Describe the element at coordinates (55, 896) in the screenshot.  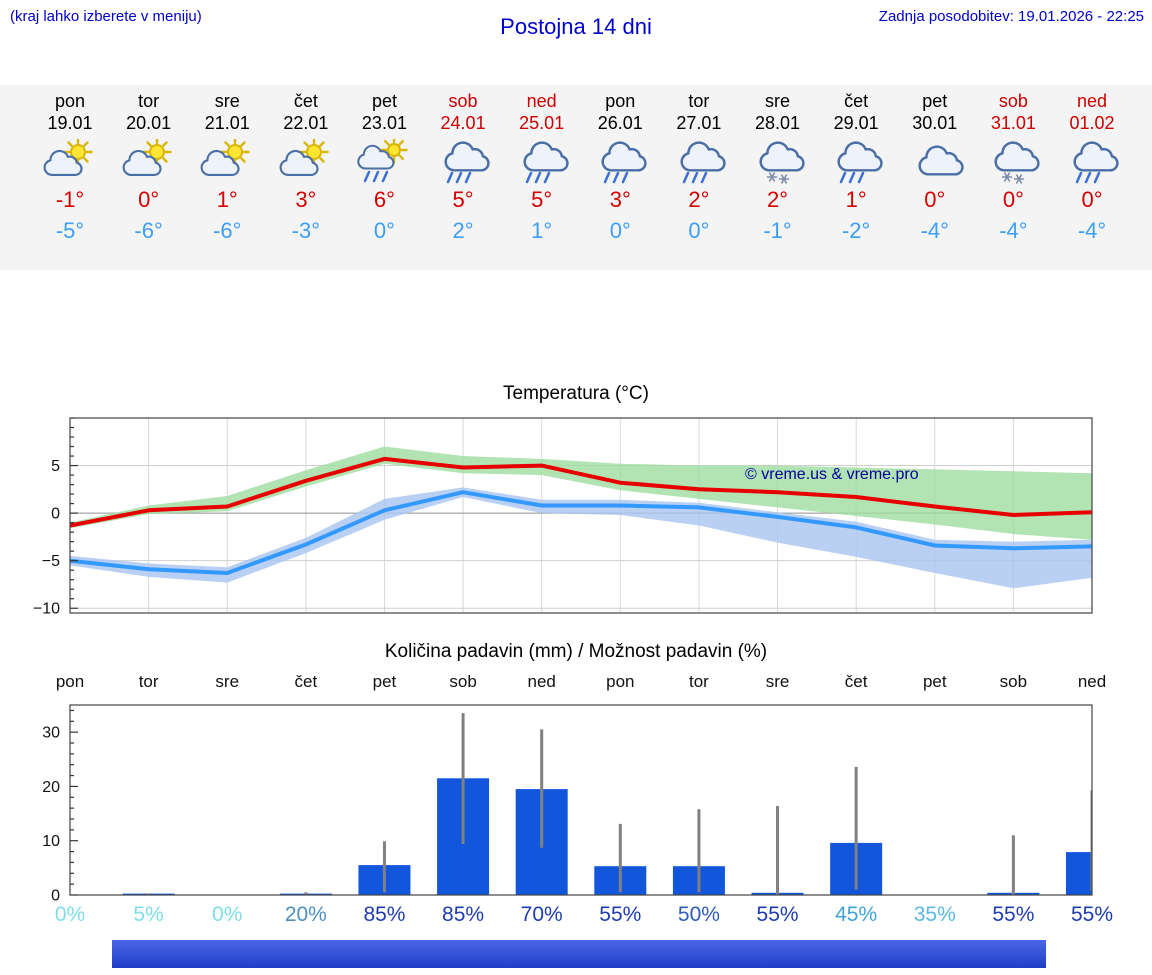
I see `precip-axis-label: 0` at that location.